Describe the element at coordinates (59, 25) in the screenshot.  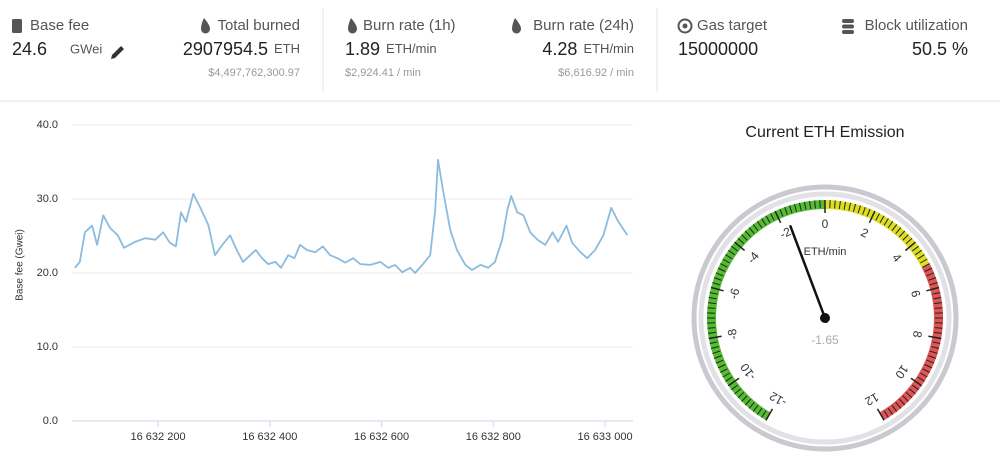
I see `stat-label: Base fee` at that location.